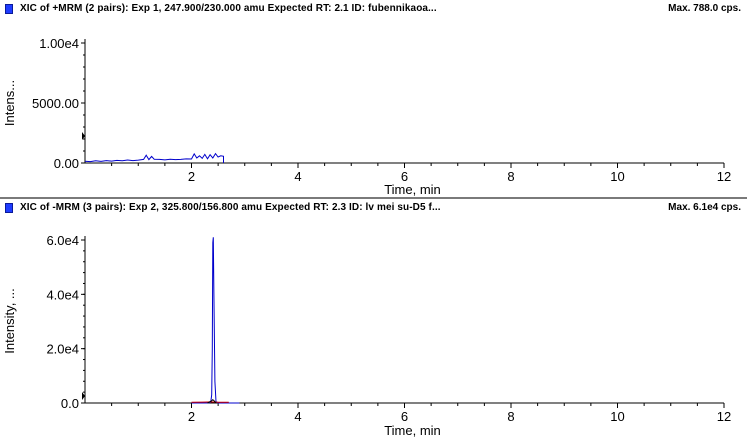  Describe the element at coordinates (9, 9) in the screenshot. I see `panel-1-blue-square-icon` at that location.